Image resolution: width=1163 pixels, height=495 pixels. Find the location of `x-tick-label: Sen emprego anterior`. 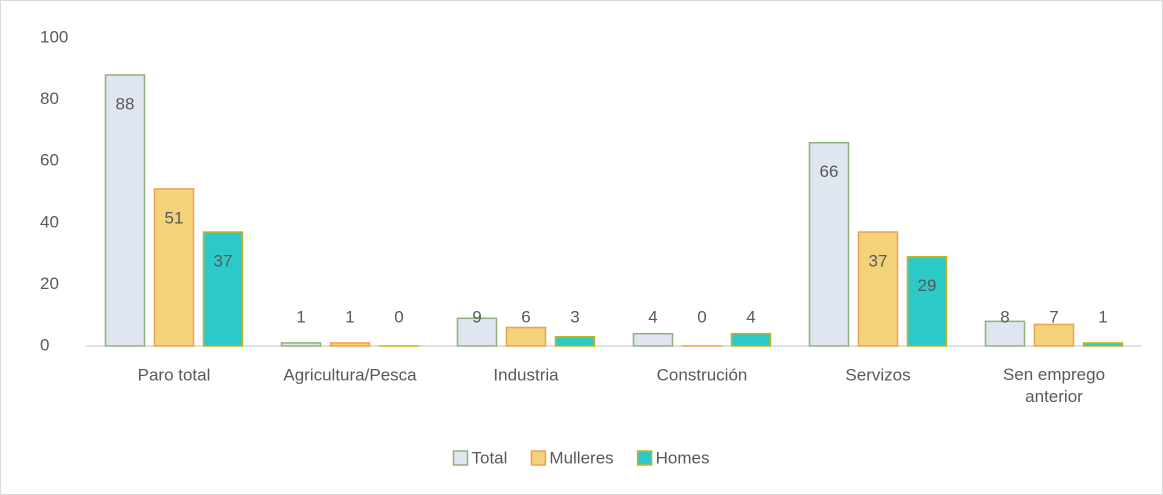

x-tick-label: Sen emprego anterior is located at coordinates (1054, 385).